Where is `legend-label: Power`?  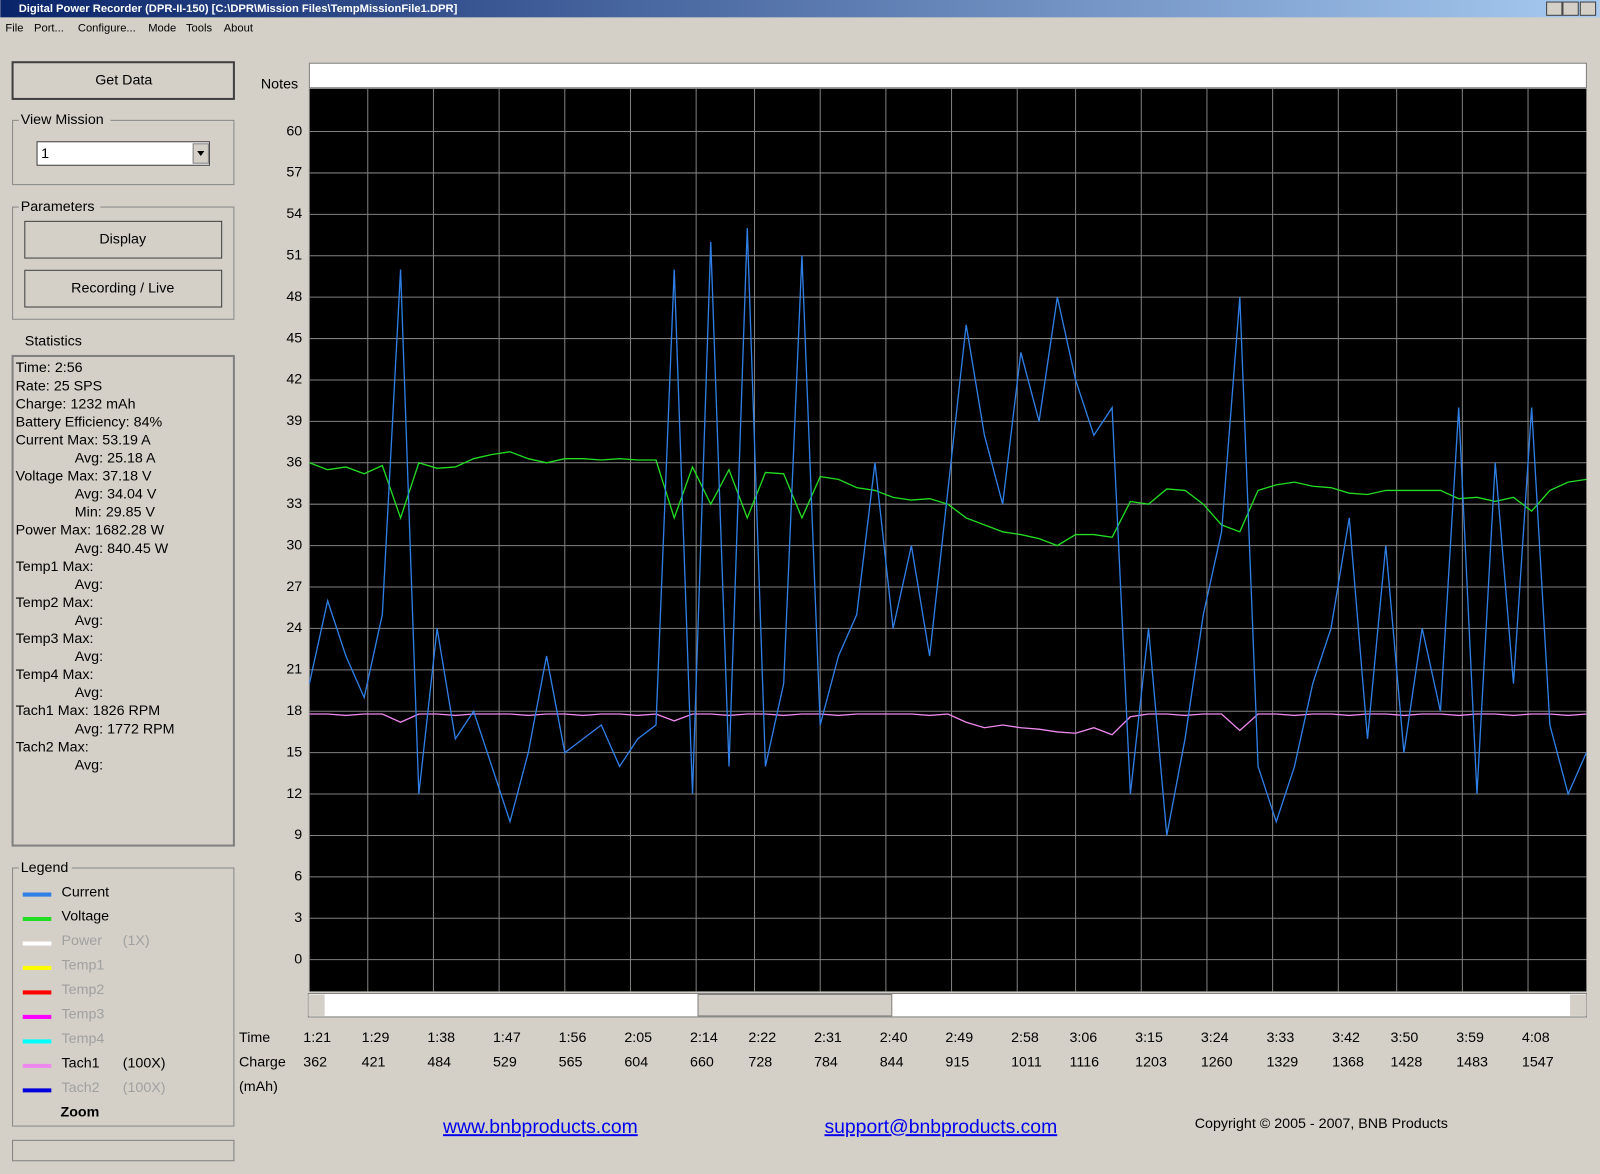
legend-label: Power is located at coordinates (82, 941).